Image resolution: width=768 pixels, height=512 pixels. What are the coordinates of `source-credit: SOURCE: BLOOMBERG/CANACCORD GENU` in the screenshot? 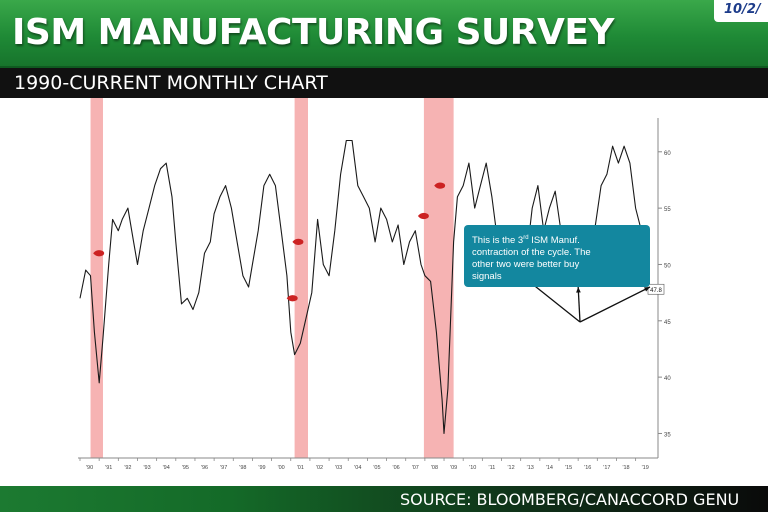 It's located at (570, 499).